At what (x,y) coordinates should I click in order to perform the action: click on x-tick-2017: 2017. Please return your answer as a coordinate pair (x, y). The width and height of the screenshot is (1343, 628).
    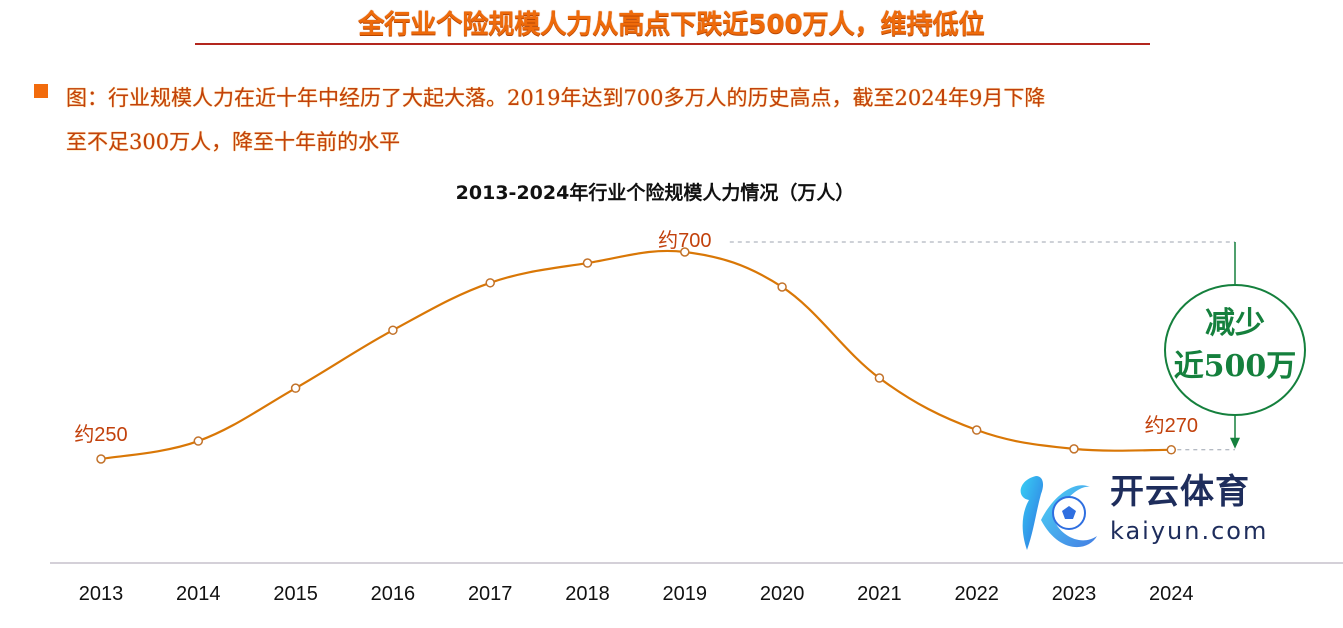
    Looking at the image, I should click on (490, 594).